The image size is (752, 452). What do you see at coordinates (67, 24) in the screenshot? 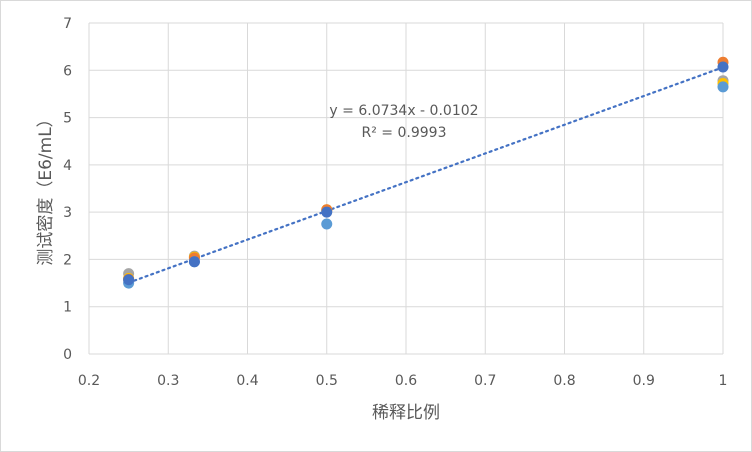
I see `y-tick-label: 7` at bounding box center [67, 24].